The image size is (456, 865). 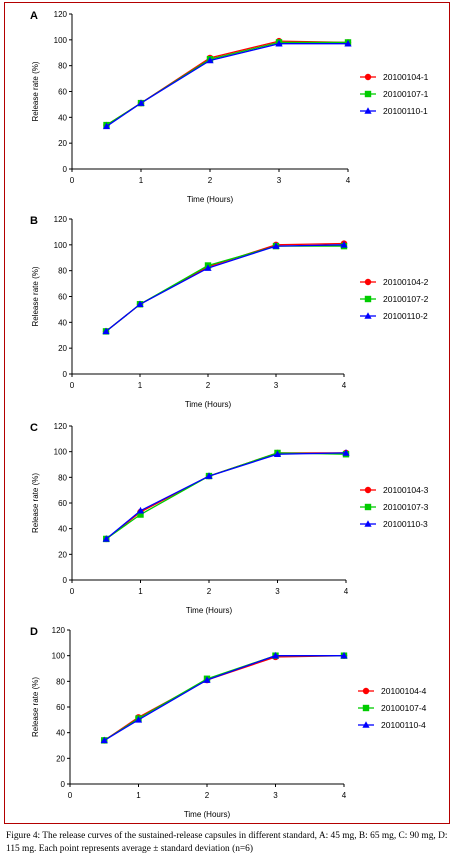 What do you see at coordinates (405, 111) in the screenshot?
I see `legend-label: 20100110-1` at bounding box center [405, 111].